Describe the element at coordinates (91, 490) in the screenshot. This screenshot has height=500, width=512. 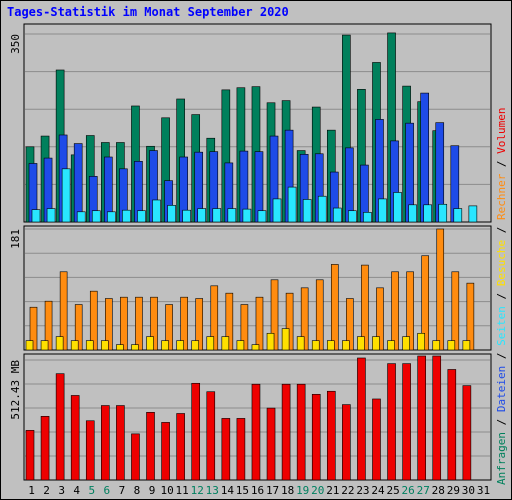
I see `x-tick-label: 5` at that location.